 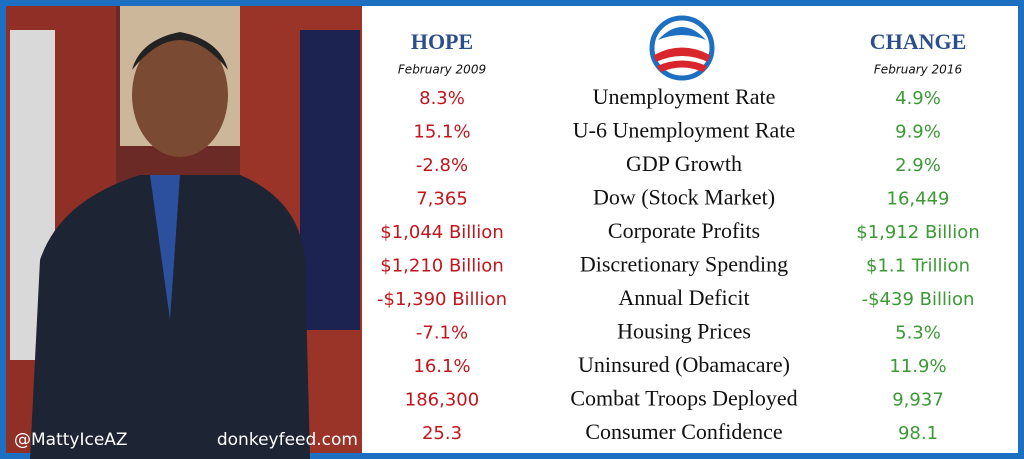 What do you see at coordinates (180, 95) in the screenshot?
I see `face` at bounding box center [180, 95].